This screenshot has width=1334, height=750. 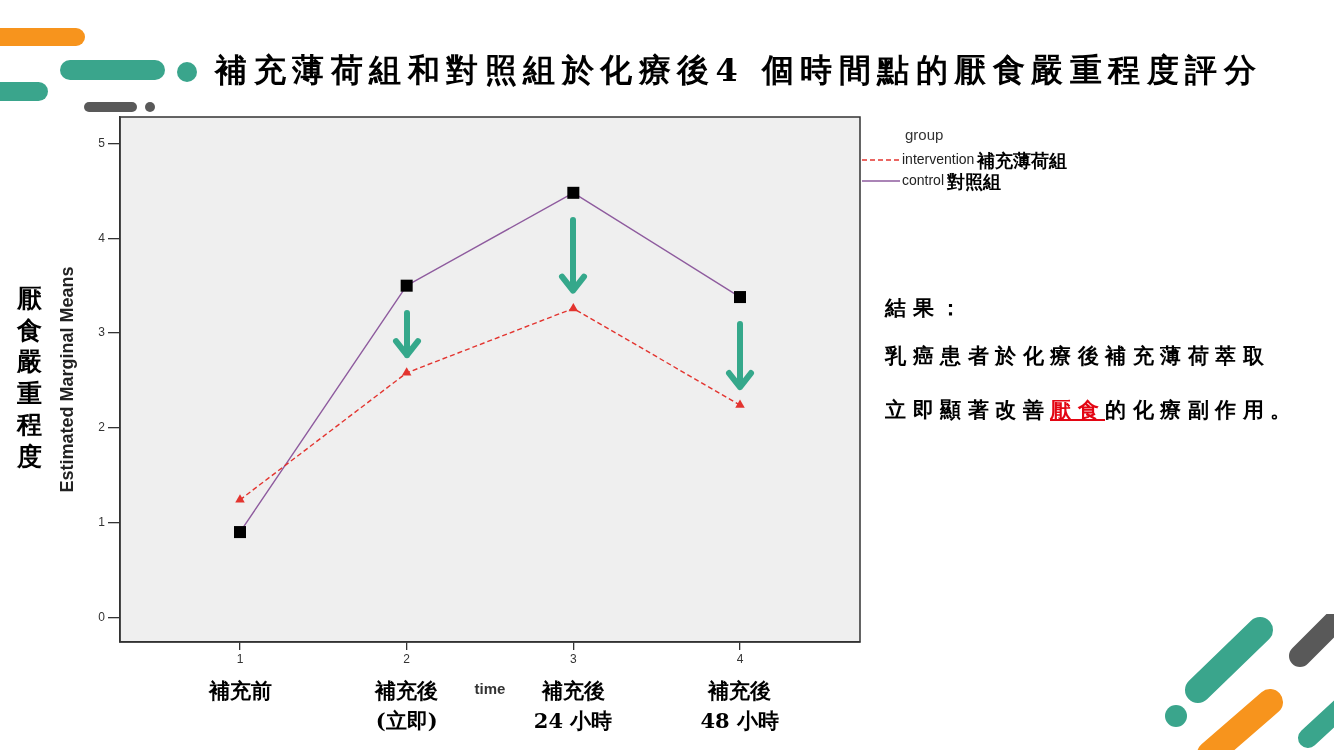 I want to click on y-tick-label: 0, so click(x=102, y=616).